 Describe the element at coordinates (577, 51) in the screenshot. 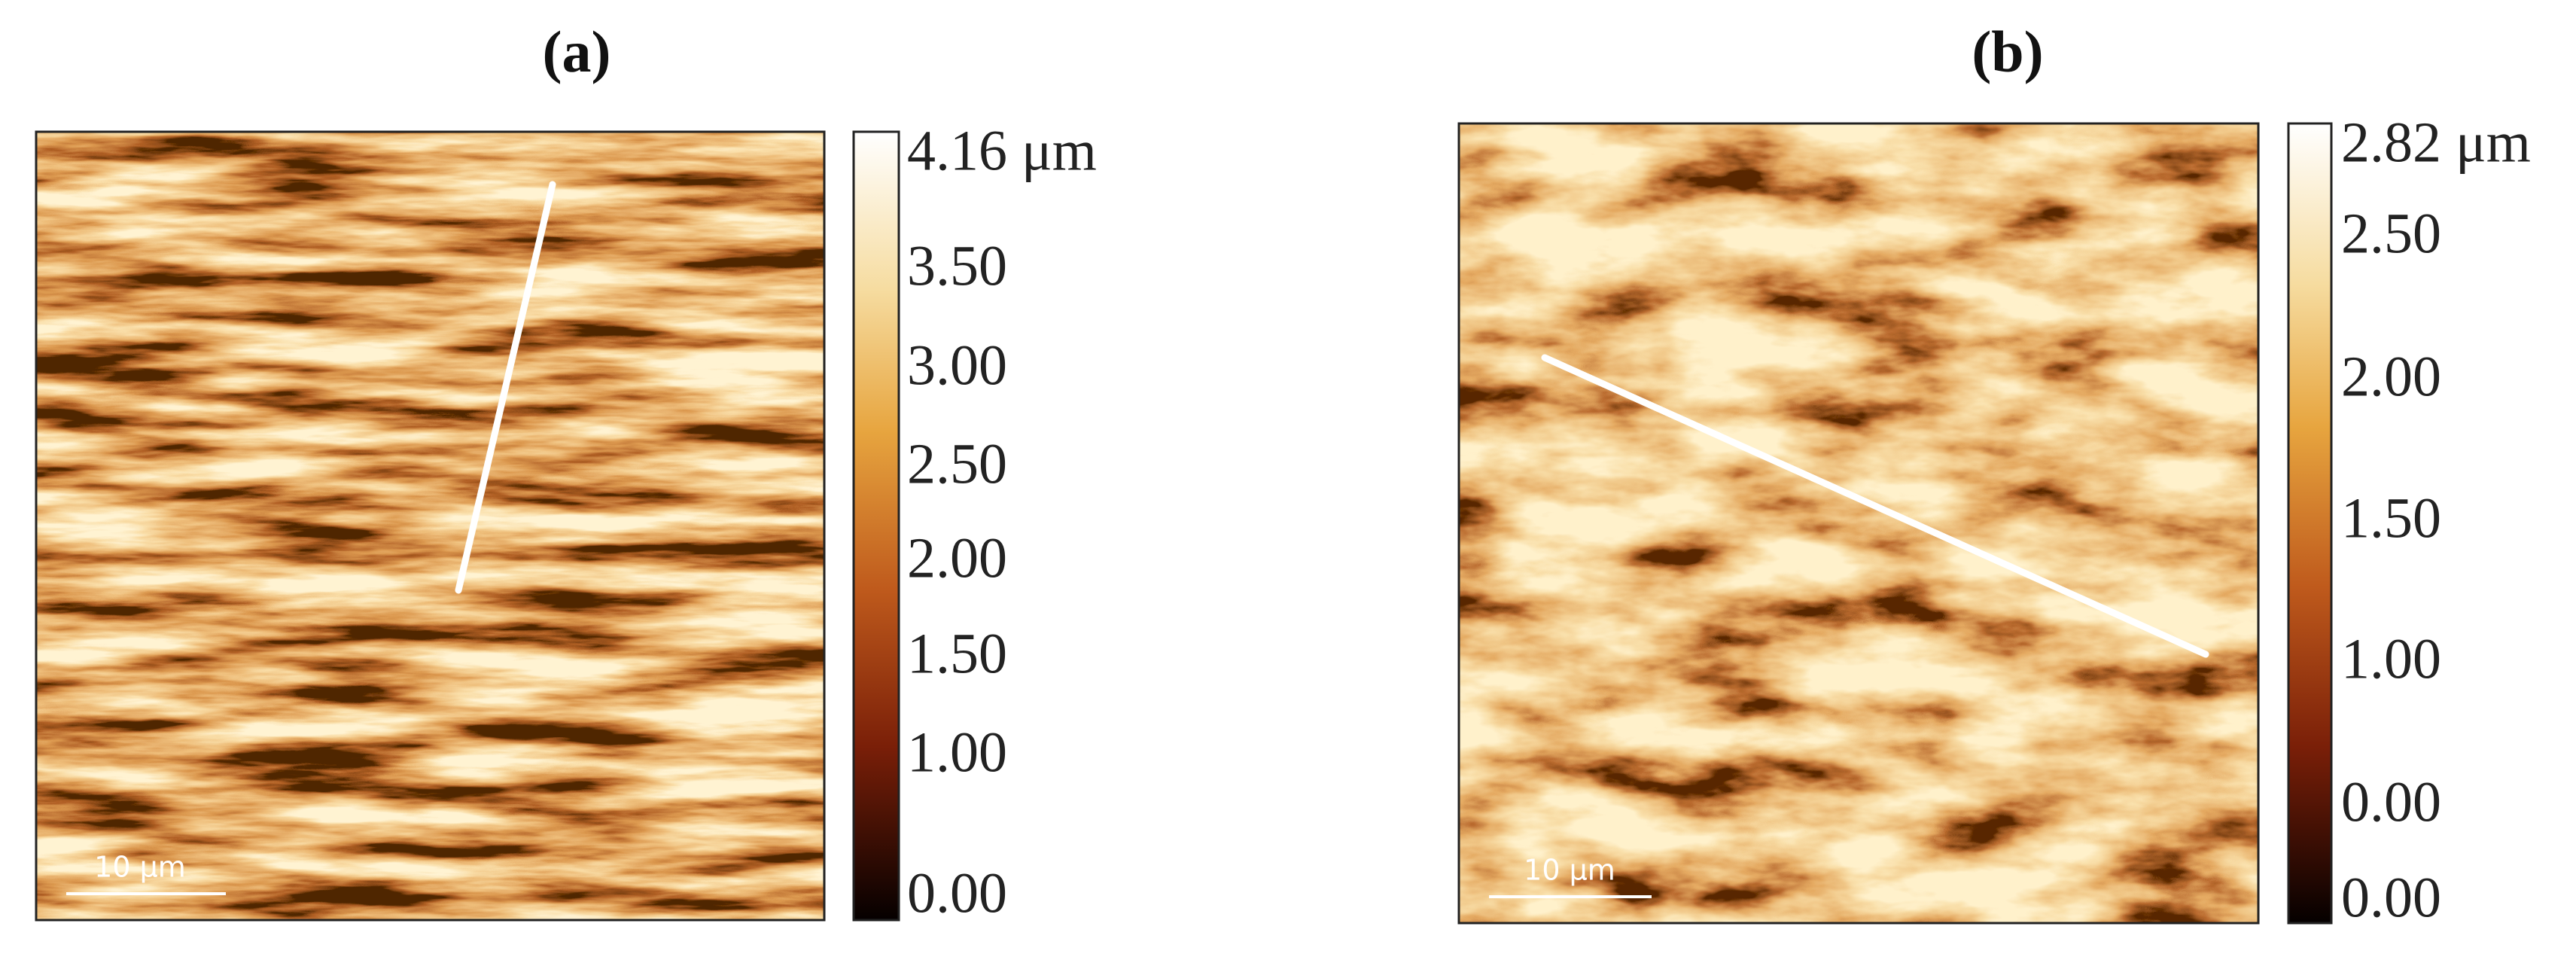

I see `panel-label: (a)` at that location.